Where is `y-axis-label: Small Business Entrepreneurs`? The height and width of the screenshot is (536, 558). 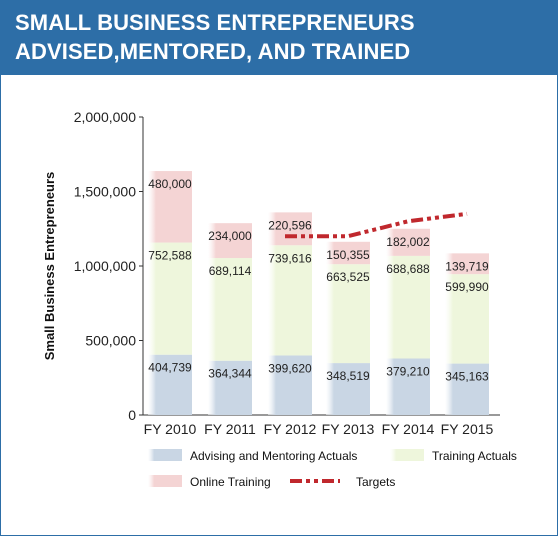
y-axis-label: Small Business Entrepreneurs is located at coordinates (49, 266).